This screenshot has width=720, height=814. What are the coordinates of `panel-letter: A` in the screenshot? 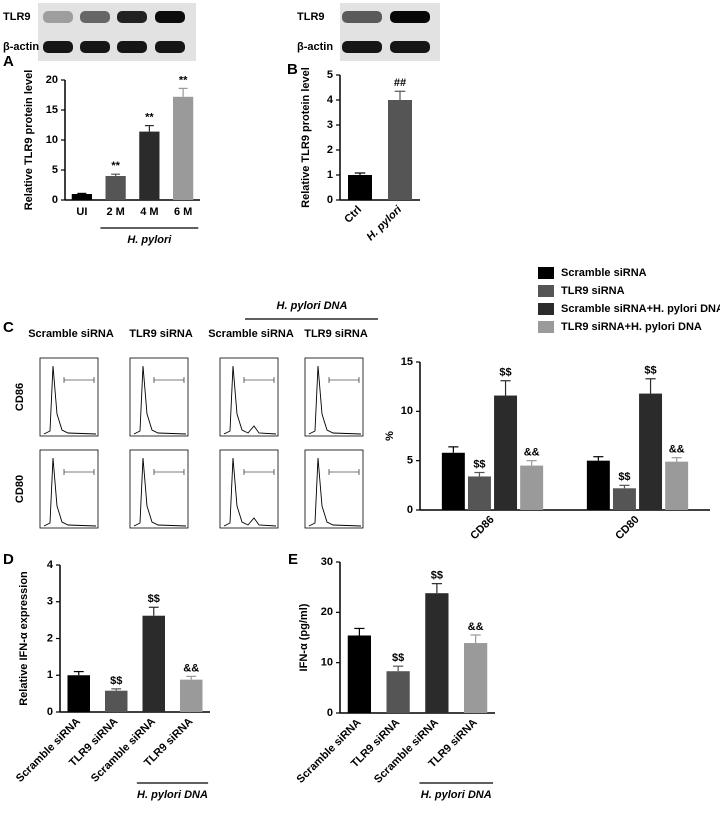 It's located at (8, 61).